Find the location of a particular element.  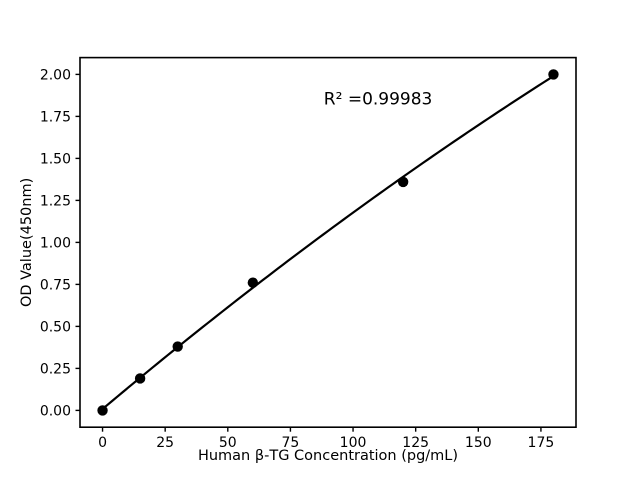

y-tick-label: 0.00 is located at coordinates (55, 411).